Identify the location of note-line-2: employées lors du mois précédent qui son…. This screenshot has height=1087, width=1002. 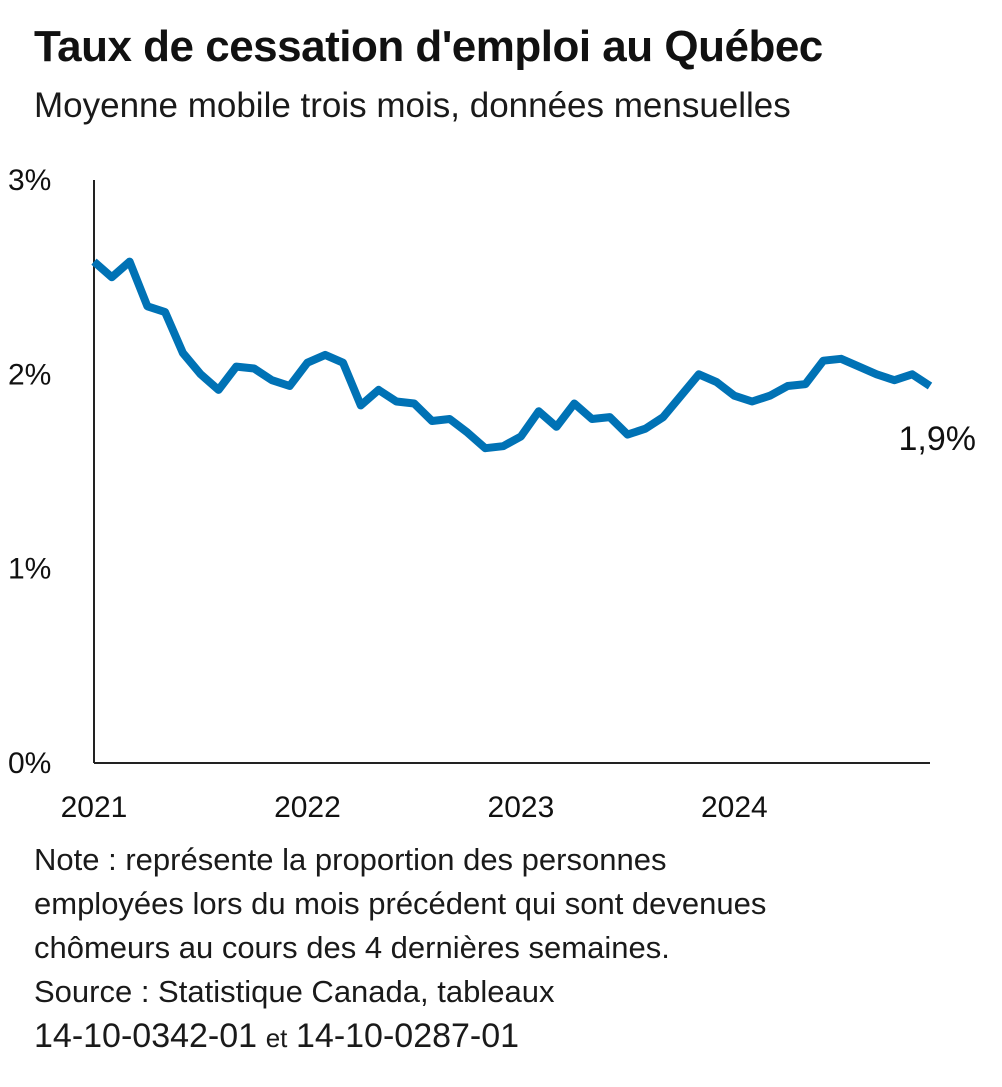
(400, 903).